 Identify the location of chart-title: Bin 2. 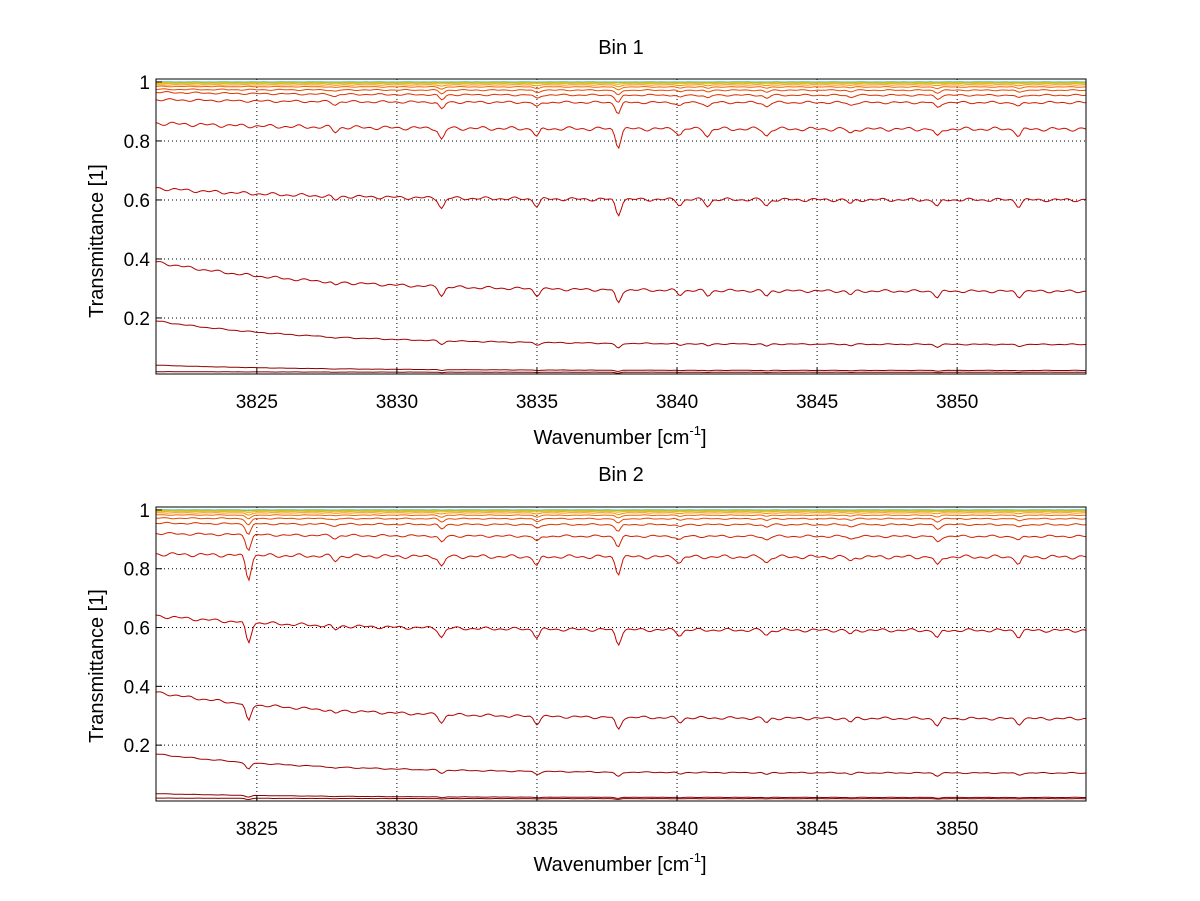
(621, 475).